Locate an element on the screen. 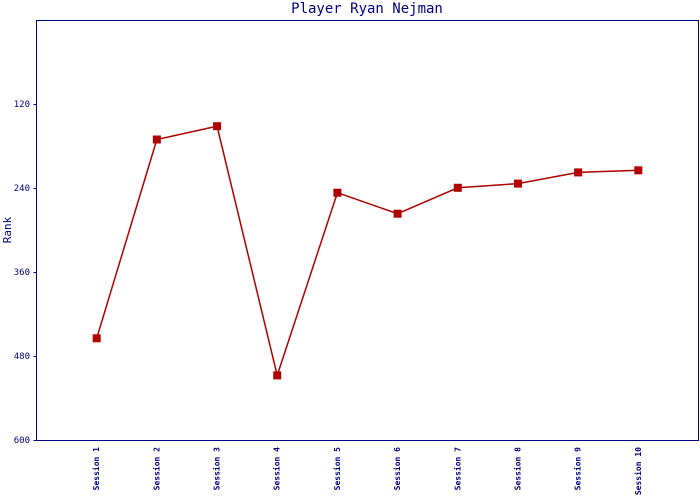  chart-title: Player Ryan Nejman is located at coordinates (367, 9).